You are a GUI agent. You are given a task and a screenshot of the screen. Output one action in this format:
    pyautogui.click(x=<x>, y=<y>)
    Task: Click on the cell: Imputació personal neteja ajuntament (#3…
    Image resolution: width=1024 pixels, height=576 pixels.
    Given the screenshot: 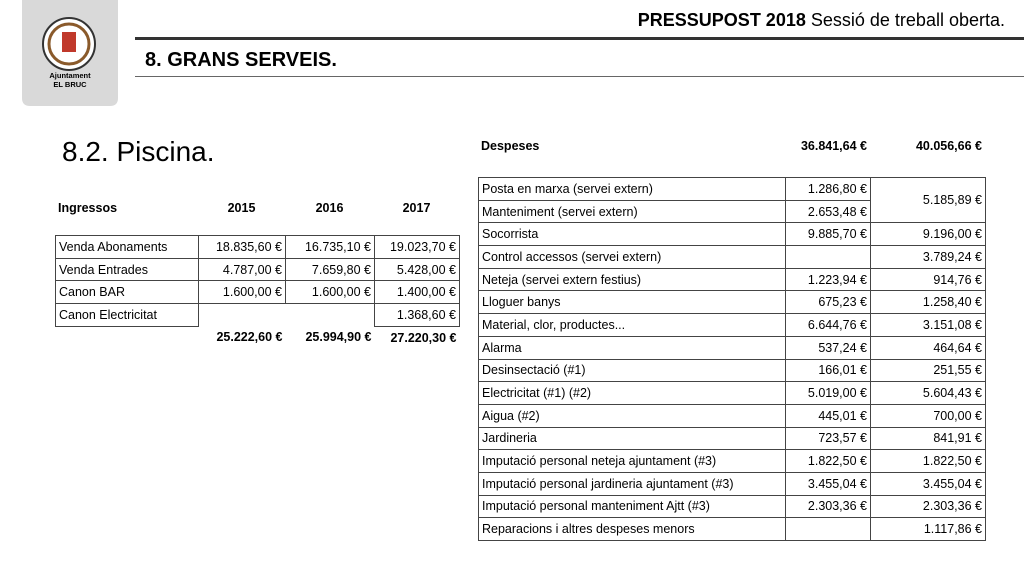 What is the action you would take?
    pyautogui.click(x=632, y=461)
    